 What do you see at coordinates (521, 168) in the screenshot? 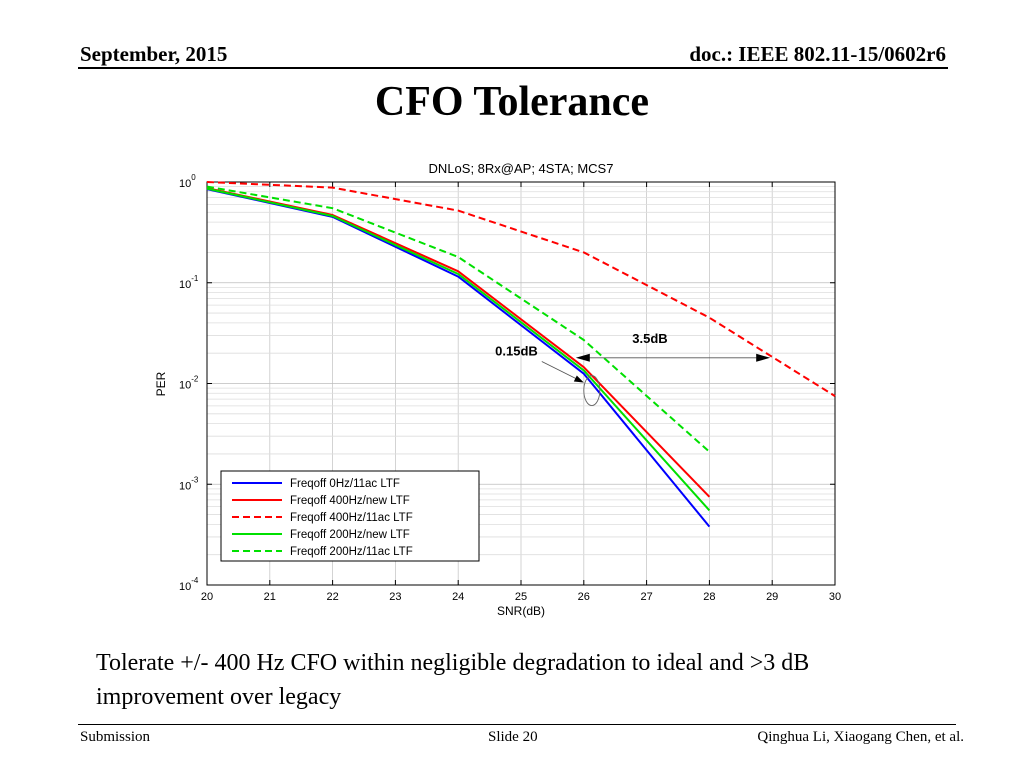
I see `chart-title: DNLoS; 8Rx@AP; 4STA; MCS7` at bounding box center [521, 168].